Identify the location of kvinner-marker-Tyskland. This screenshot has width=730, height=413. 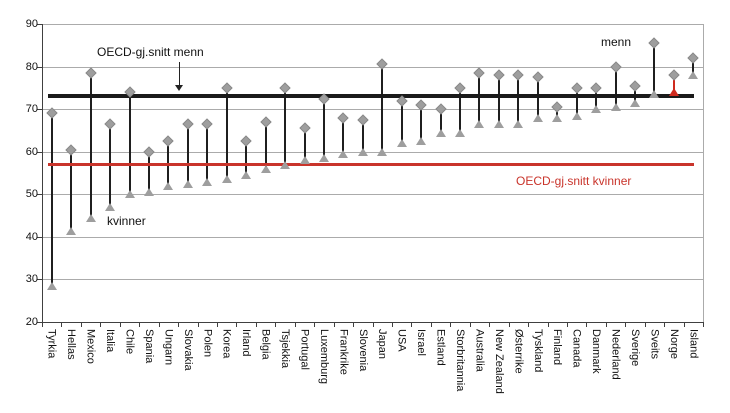
(537, 117).